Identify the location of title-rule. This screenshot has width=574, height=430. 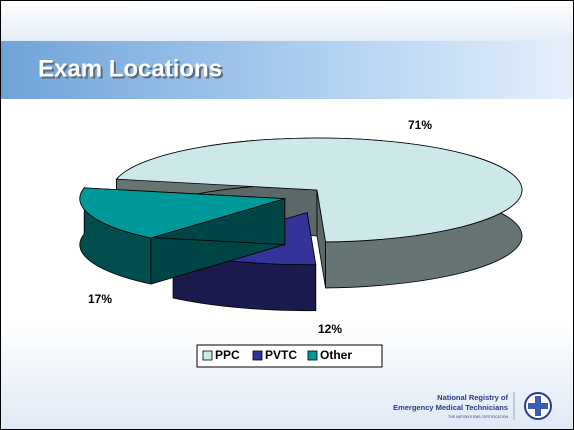
(287, 100).